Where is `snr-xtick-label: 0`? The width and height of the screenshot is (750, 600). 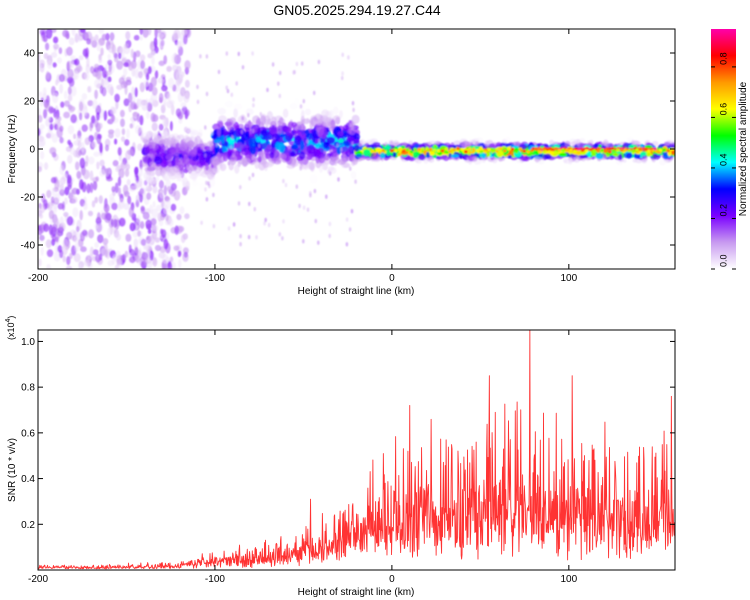 snr-xtick-label: 0 is located at coordinates (392, 579).